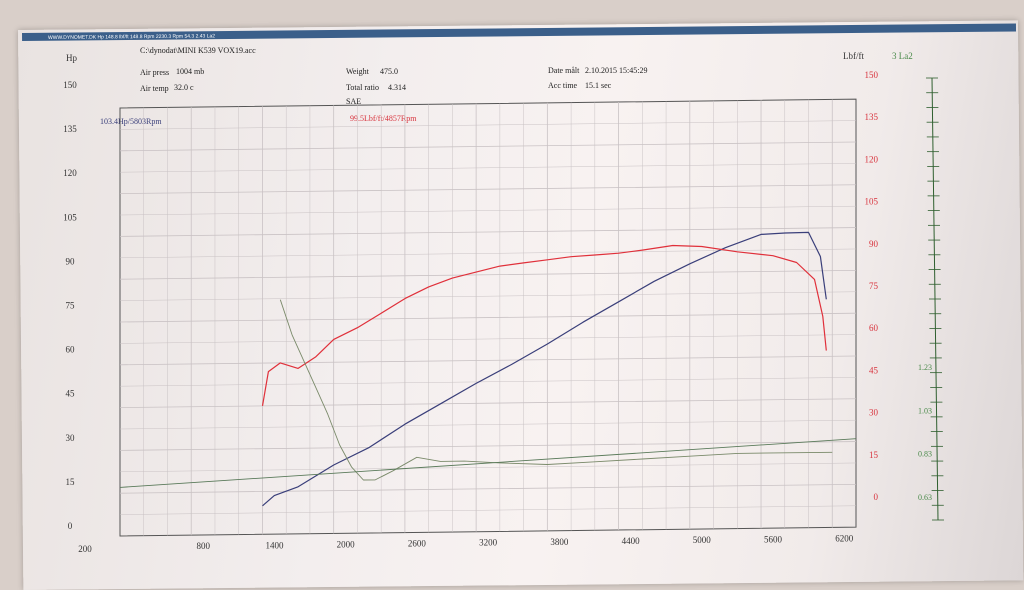 The image size is (1024, 590). Describe the element at coordinates (131, 121) in the screenshot. I see `hp-peak-label: 103.4Hp/5803Rpm` at that location.